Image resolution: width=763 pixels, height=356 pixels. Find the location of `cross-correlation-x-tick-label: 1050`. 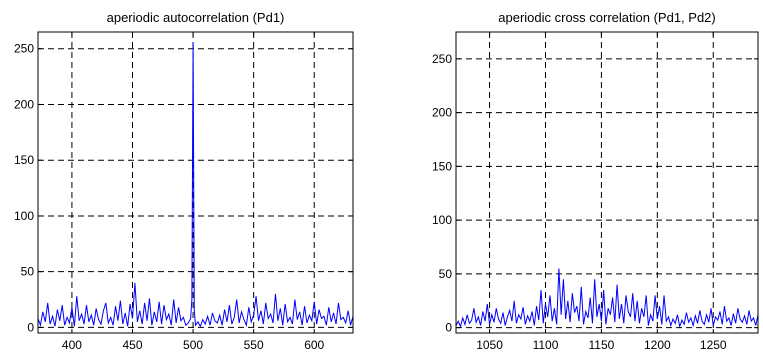

cross-correlation-x-tick-label: 1050 is located at coordinates (489, 345).